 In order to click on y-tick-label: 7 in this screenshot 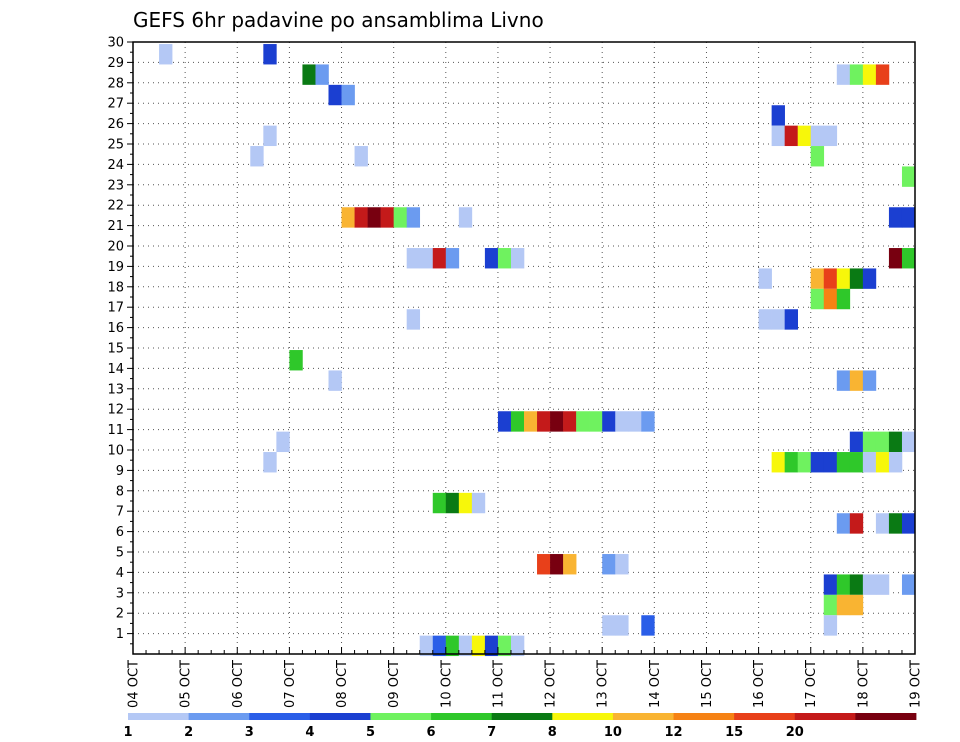, I will do `click(120, 512)`.